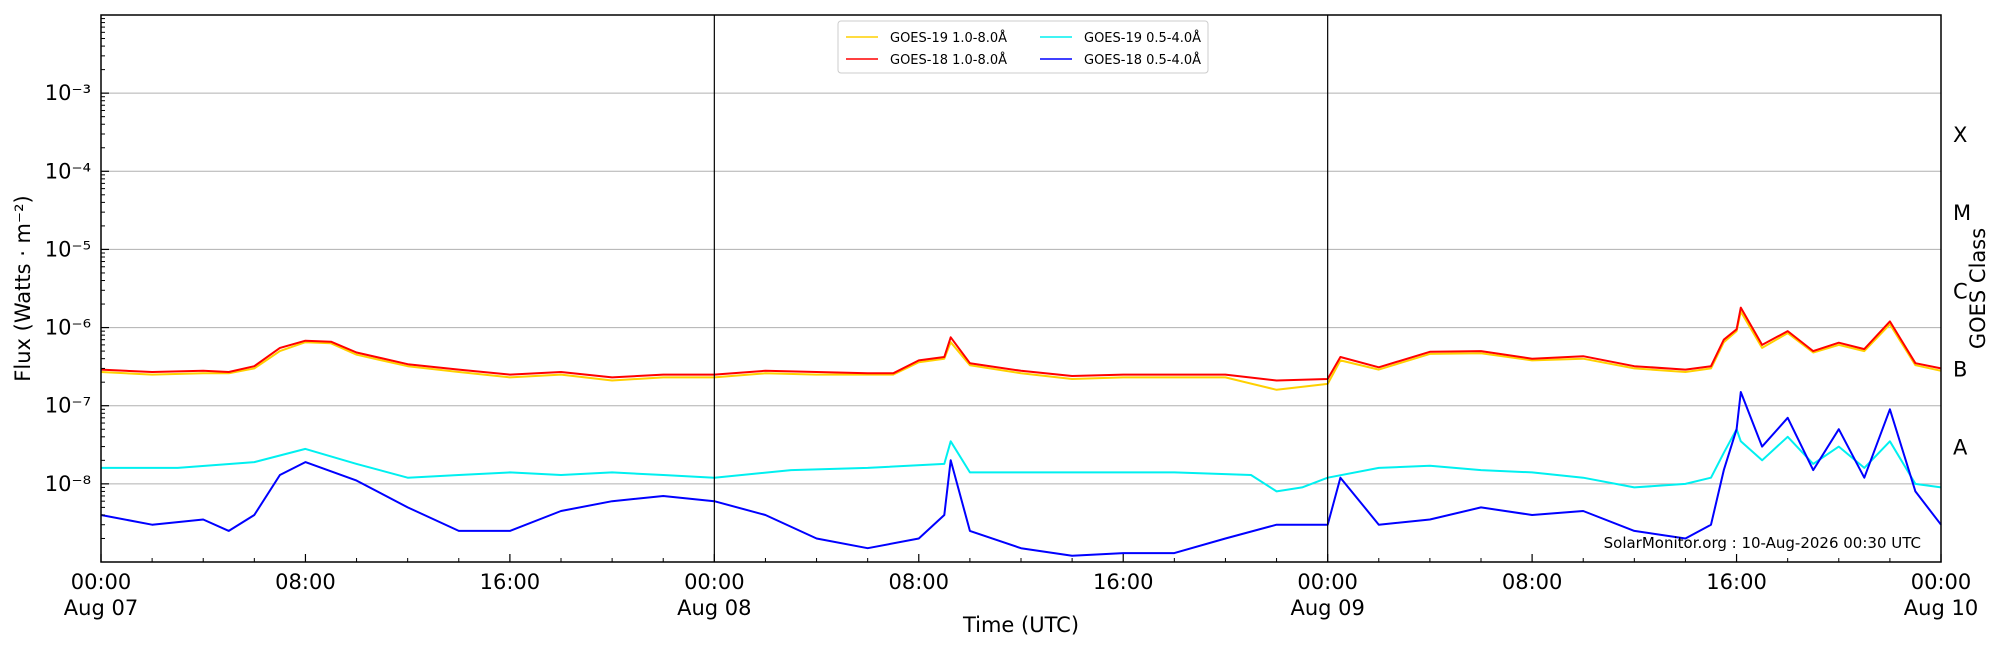 The height and width of the screenshot is (650, 2000). I want to click on goes-class-m: M, so click(1962, 213).